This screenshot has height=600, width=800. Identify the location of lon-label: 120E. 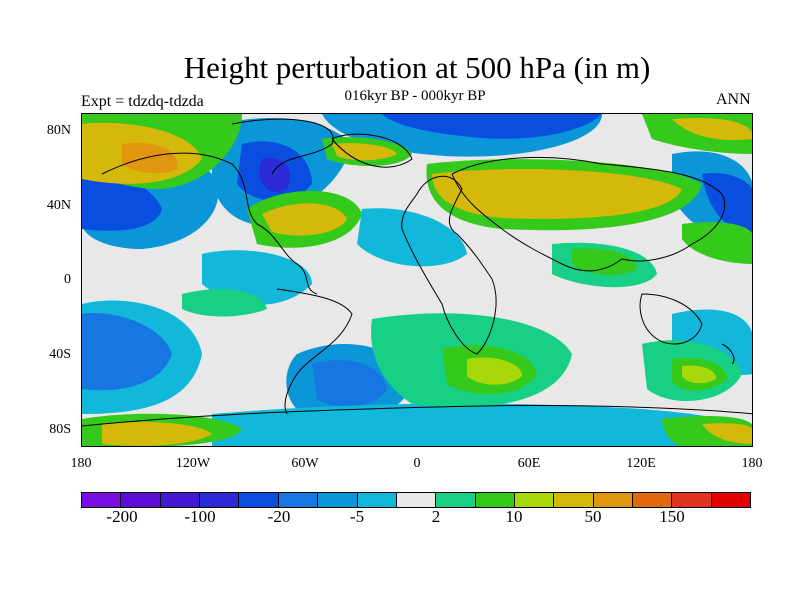
(641, 463).